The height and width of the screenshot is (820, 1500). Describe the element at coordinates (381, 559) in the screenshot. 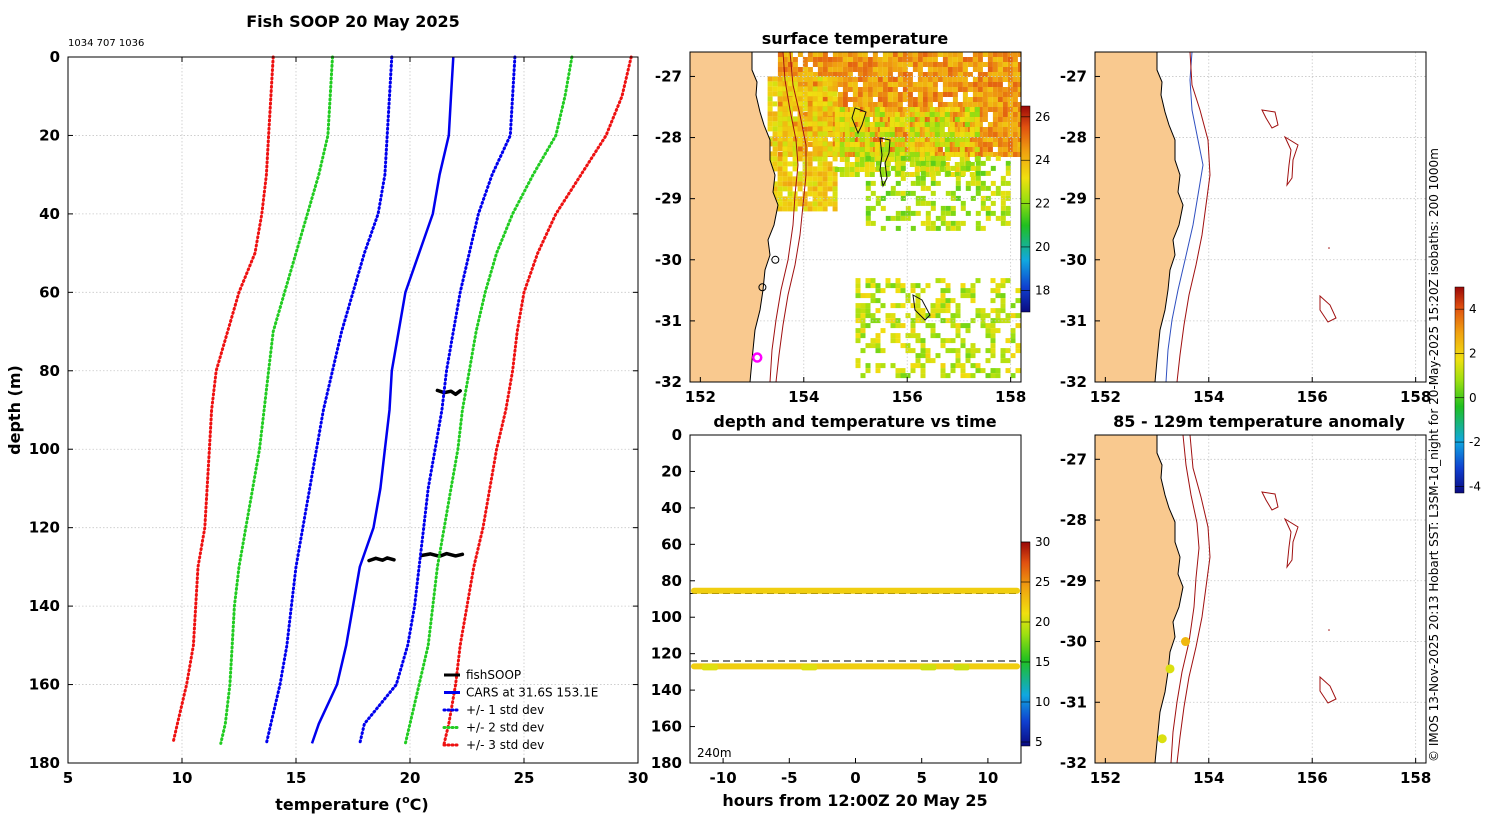

I see `fishsoop-segment` at that location.